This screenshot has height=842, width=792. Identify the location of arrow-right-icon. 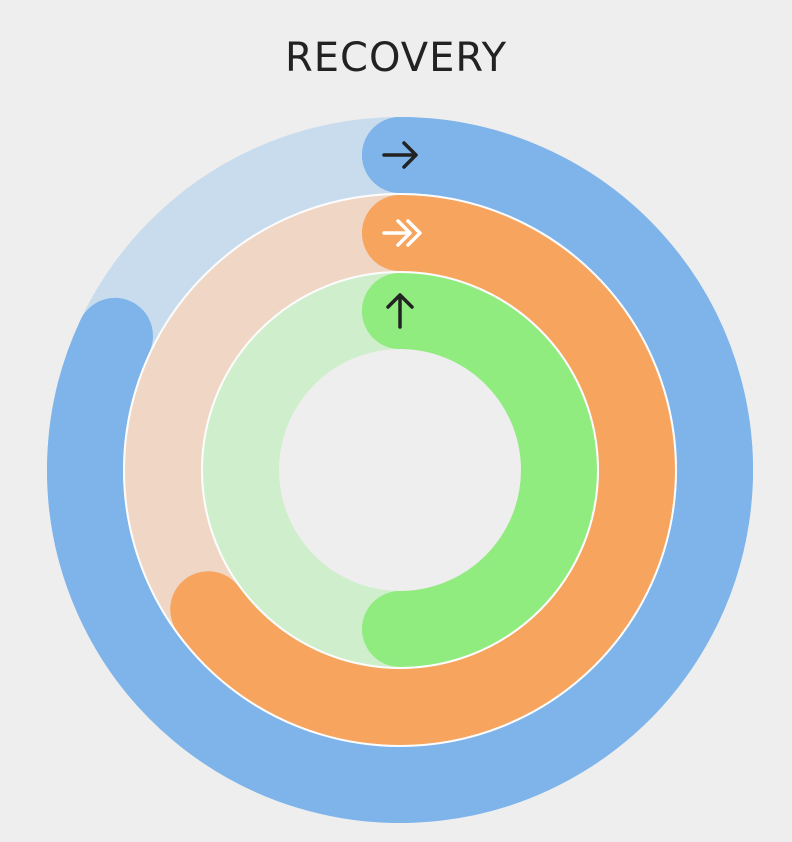
(400, 155).